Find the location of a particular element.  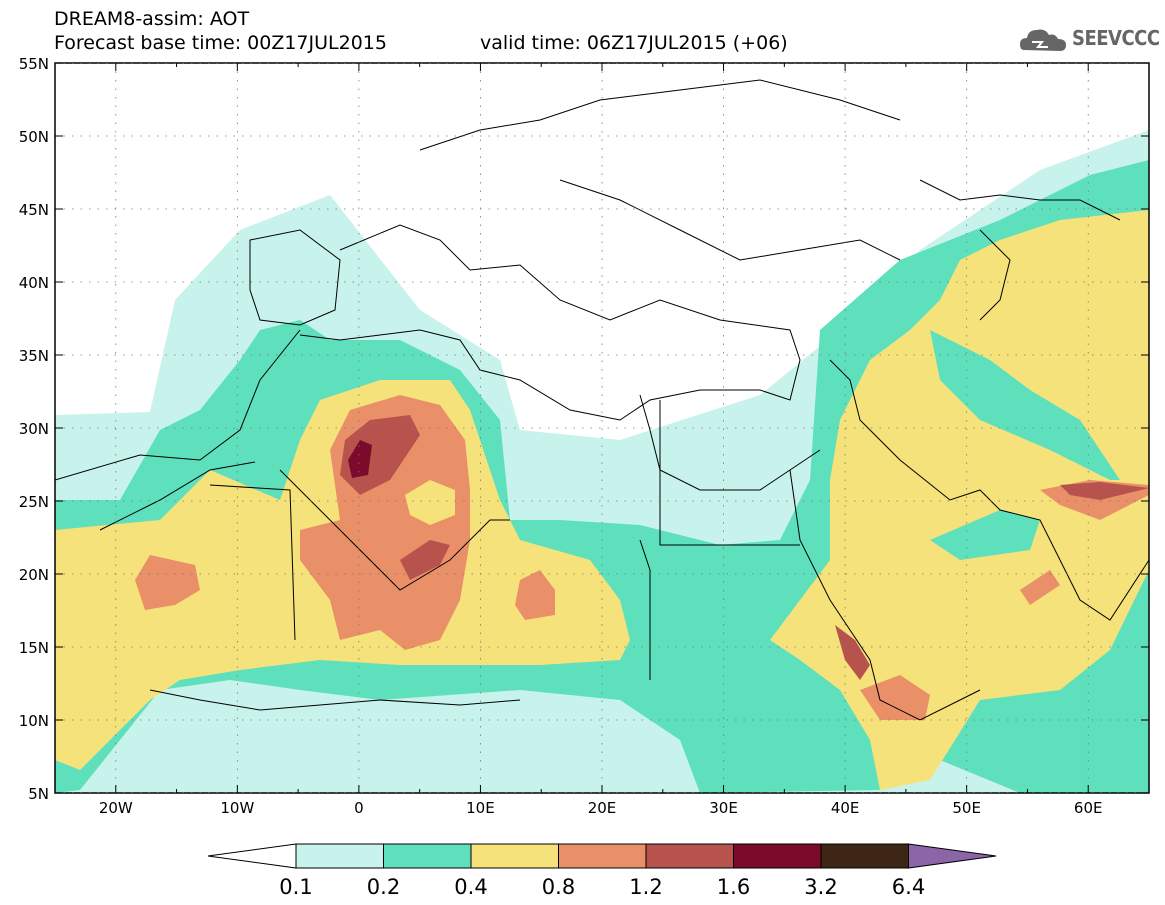

lon-label: 0 is located at coordinates (359, 808).